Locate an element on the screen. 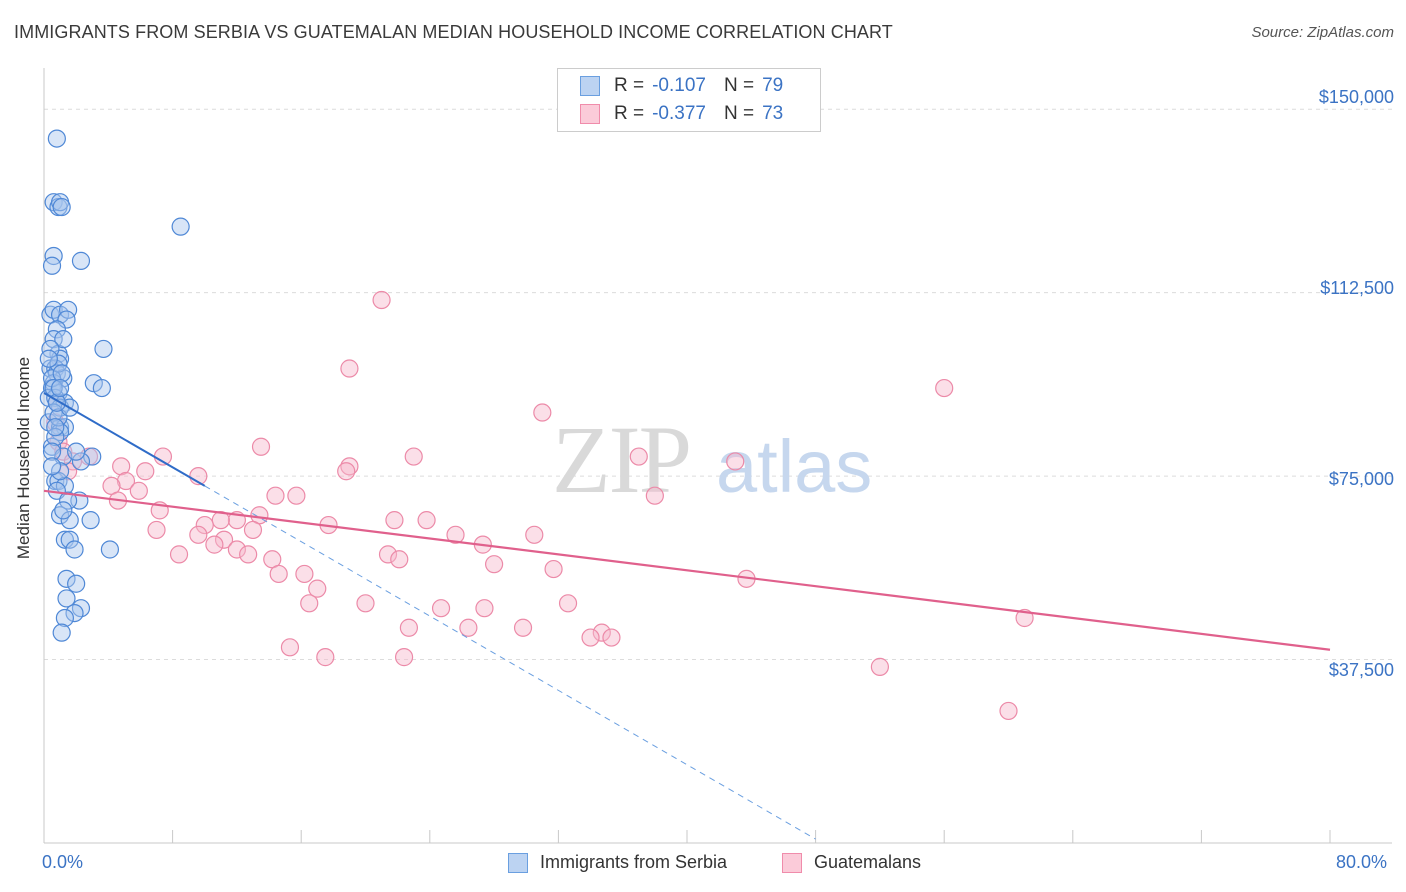  y-tick-label: $112,500 is located at coordinates (1357, 288).